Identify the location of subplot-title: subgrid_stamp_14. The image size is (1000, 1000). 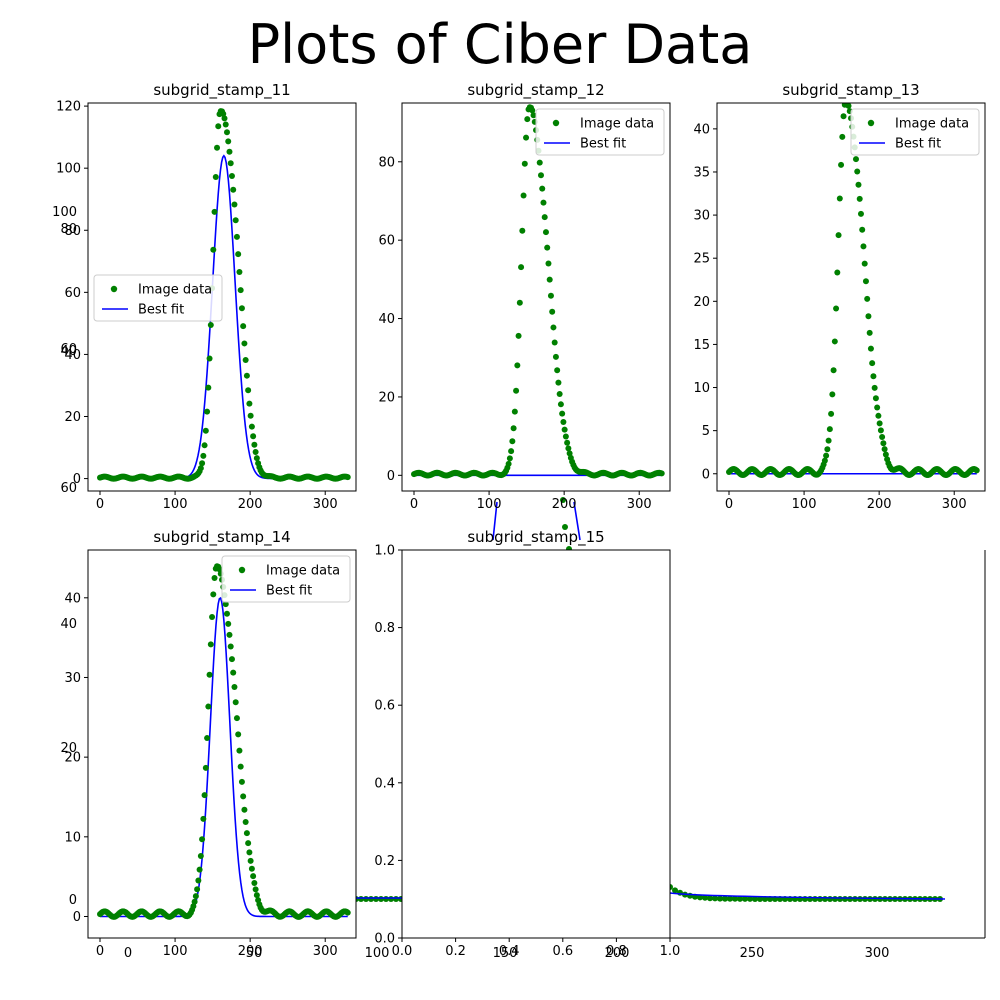
(221, 537).